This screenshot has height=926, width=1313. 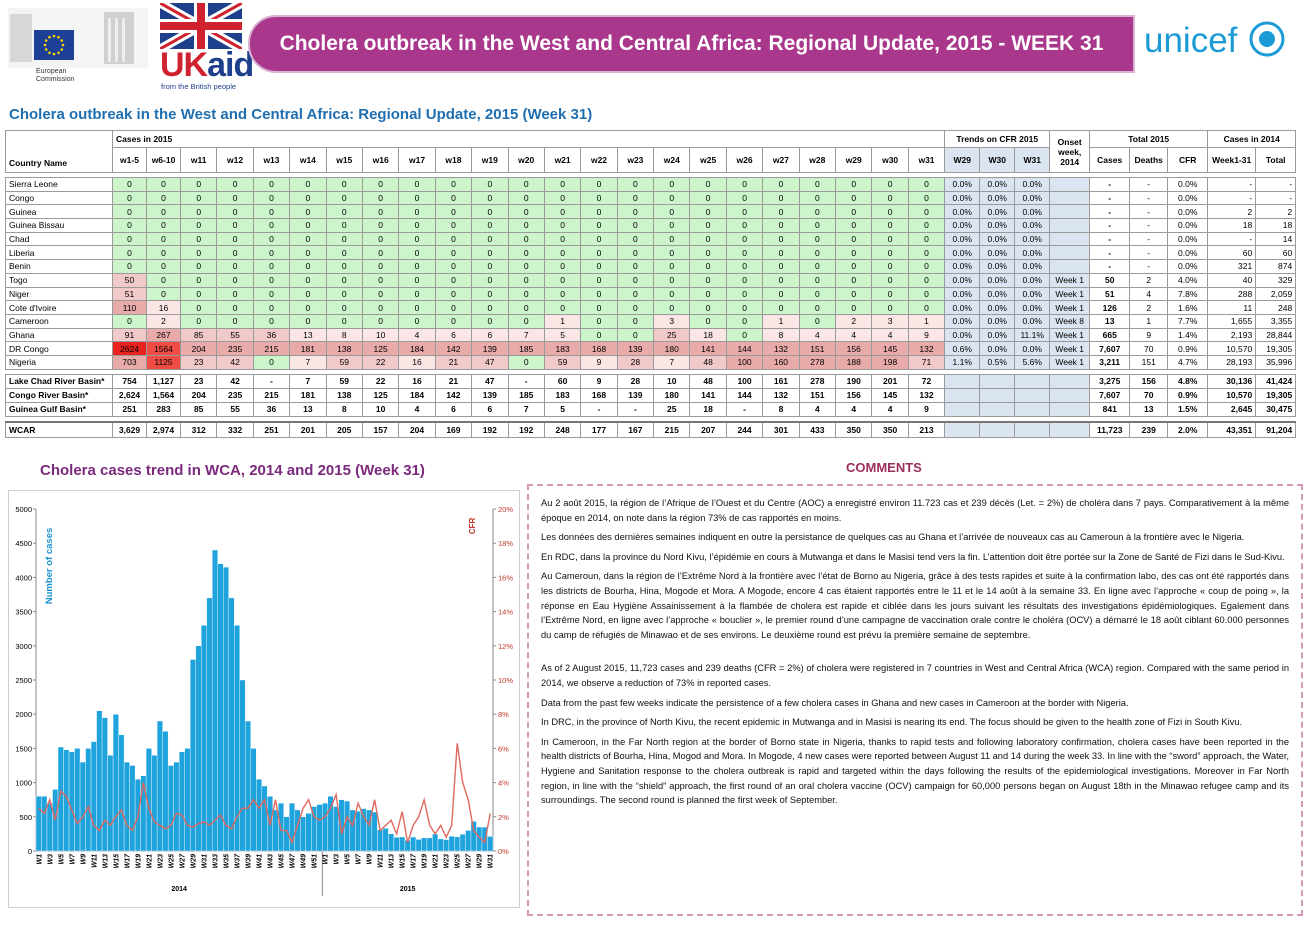 I want to click on table-cell: 1,127, so click(x=163, y=381).